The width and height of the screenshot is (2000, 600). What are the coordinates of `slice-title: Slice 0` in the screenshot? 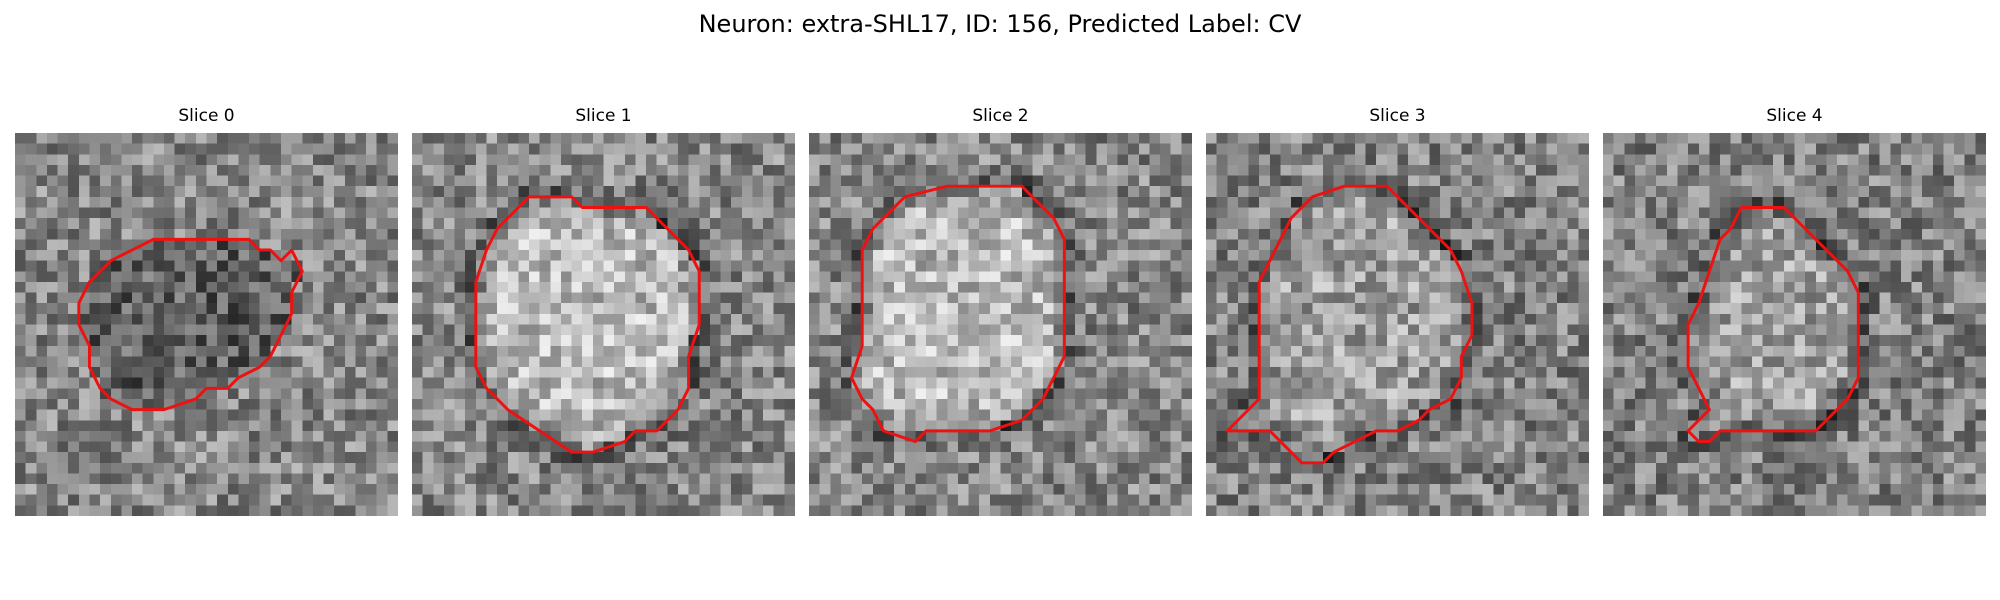 It's located at (206, 116).